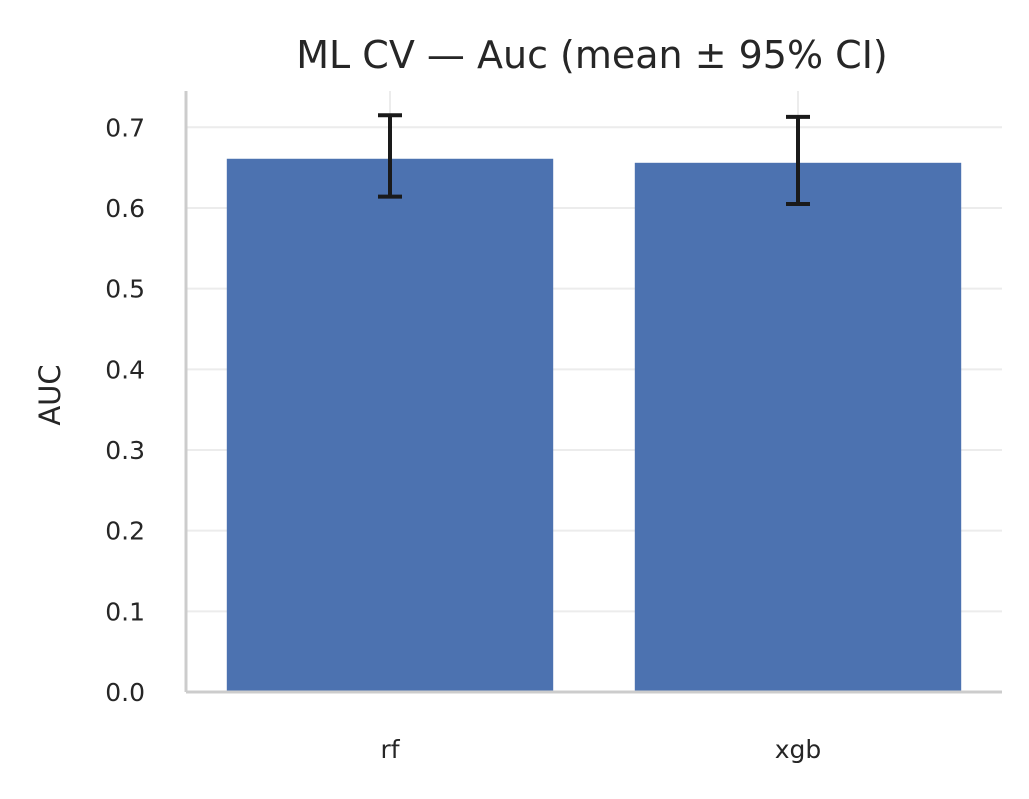 This screenshot has width=1029, height=799. I want to click on error-bars, so click(594, 159).